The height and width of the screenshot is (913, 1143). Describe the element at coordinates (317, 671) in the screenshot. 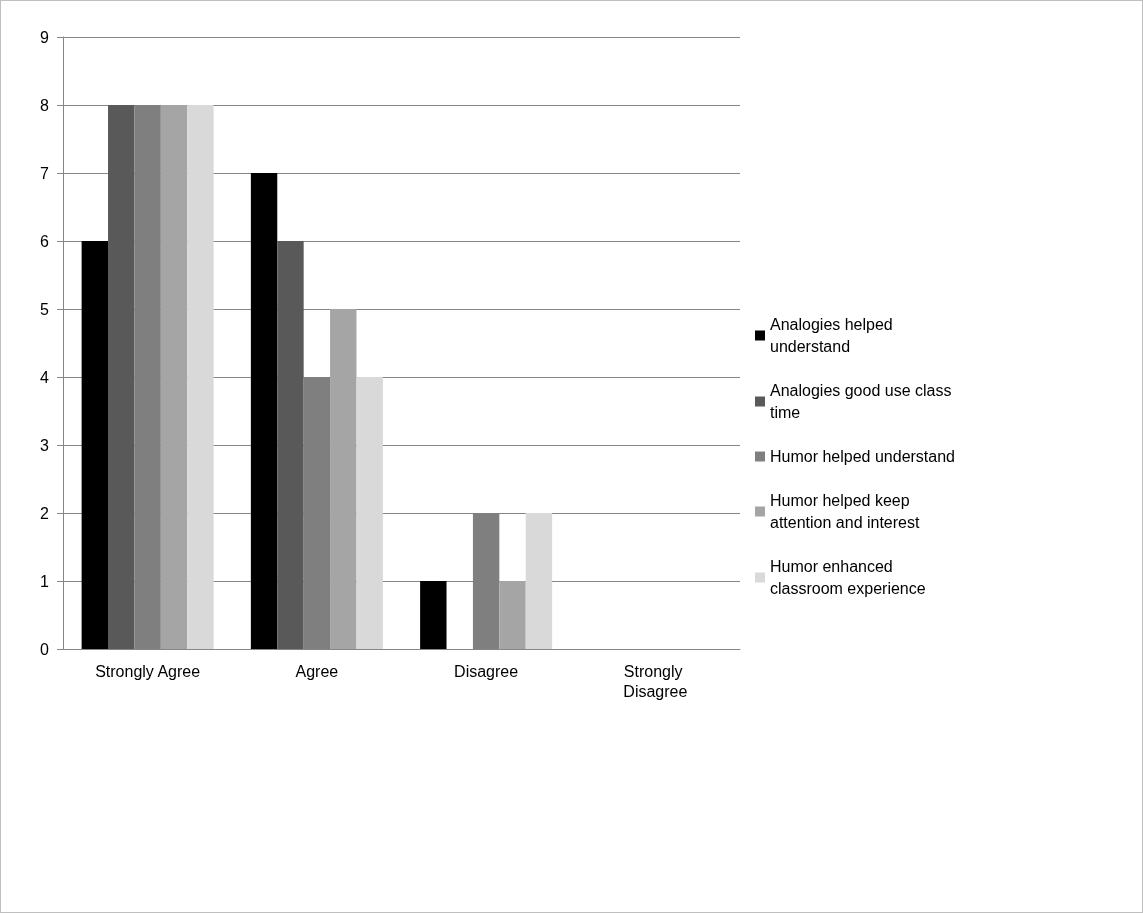

I see `x-tick-label: Agree` at that location.